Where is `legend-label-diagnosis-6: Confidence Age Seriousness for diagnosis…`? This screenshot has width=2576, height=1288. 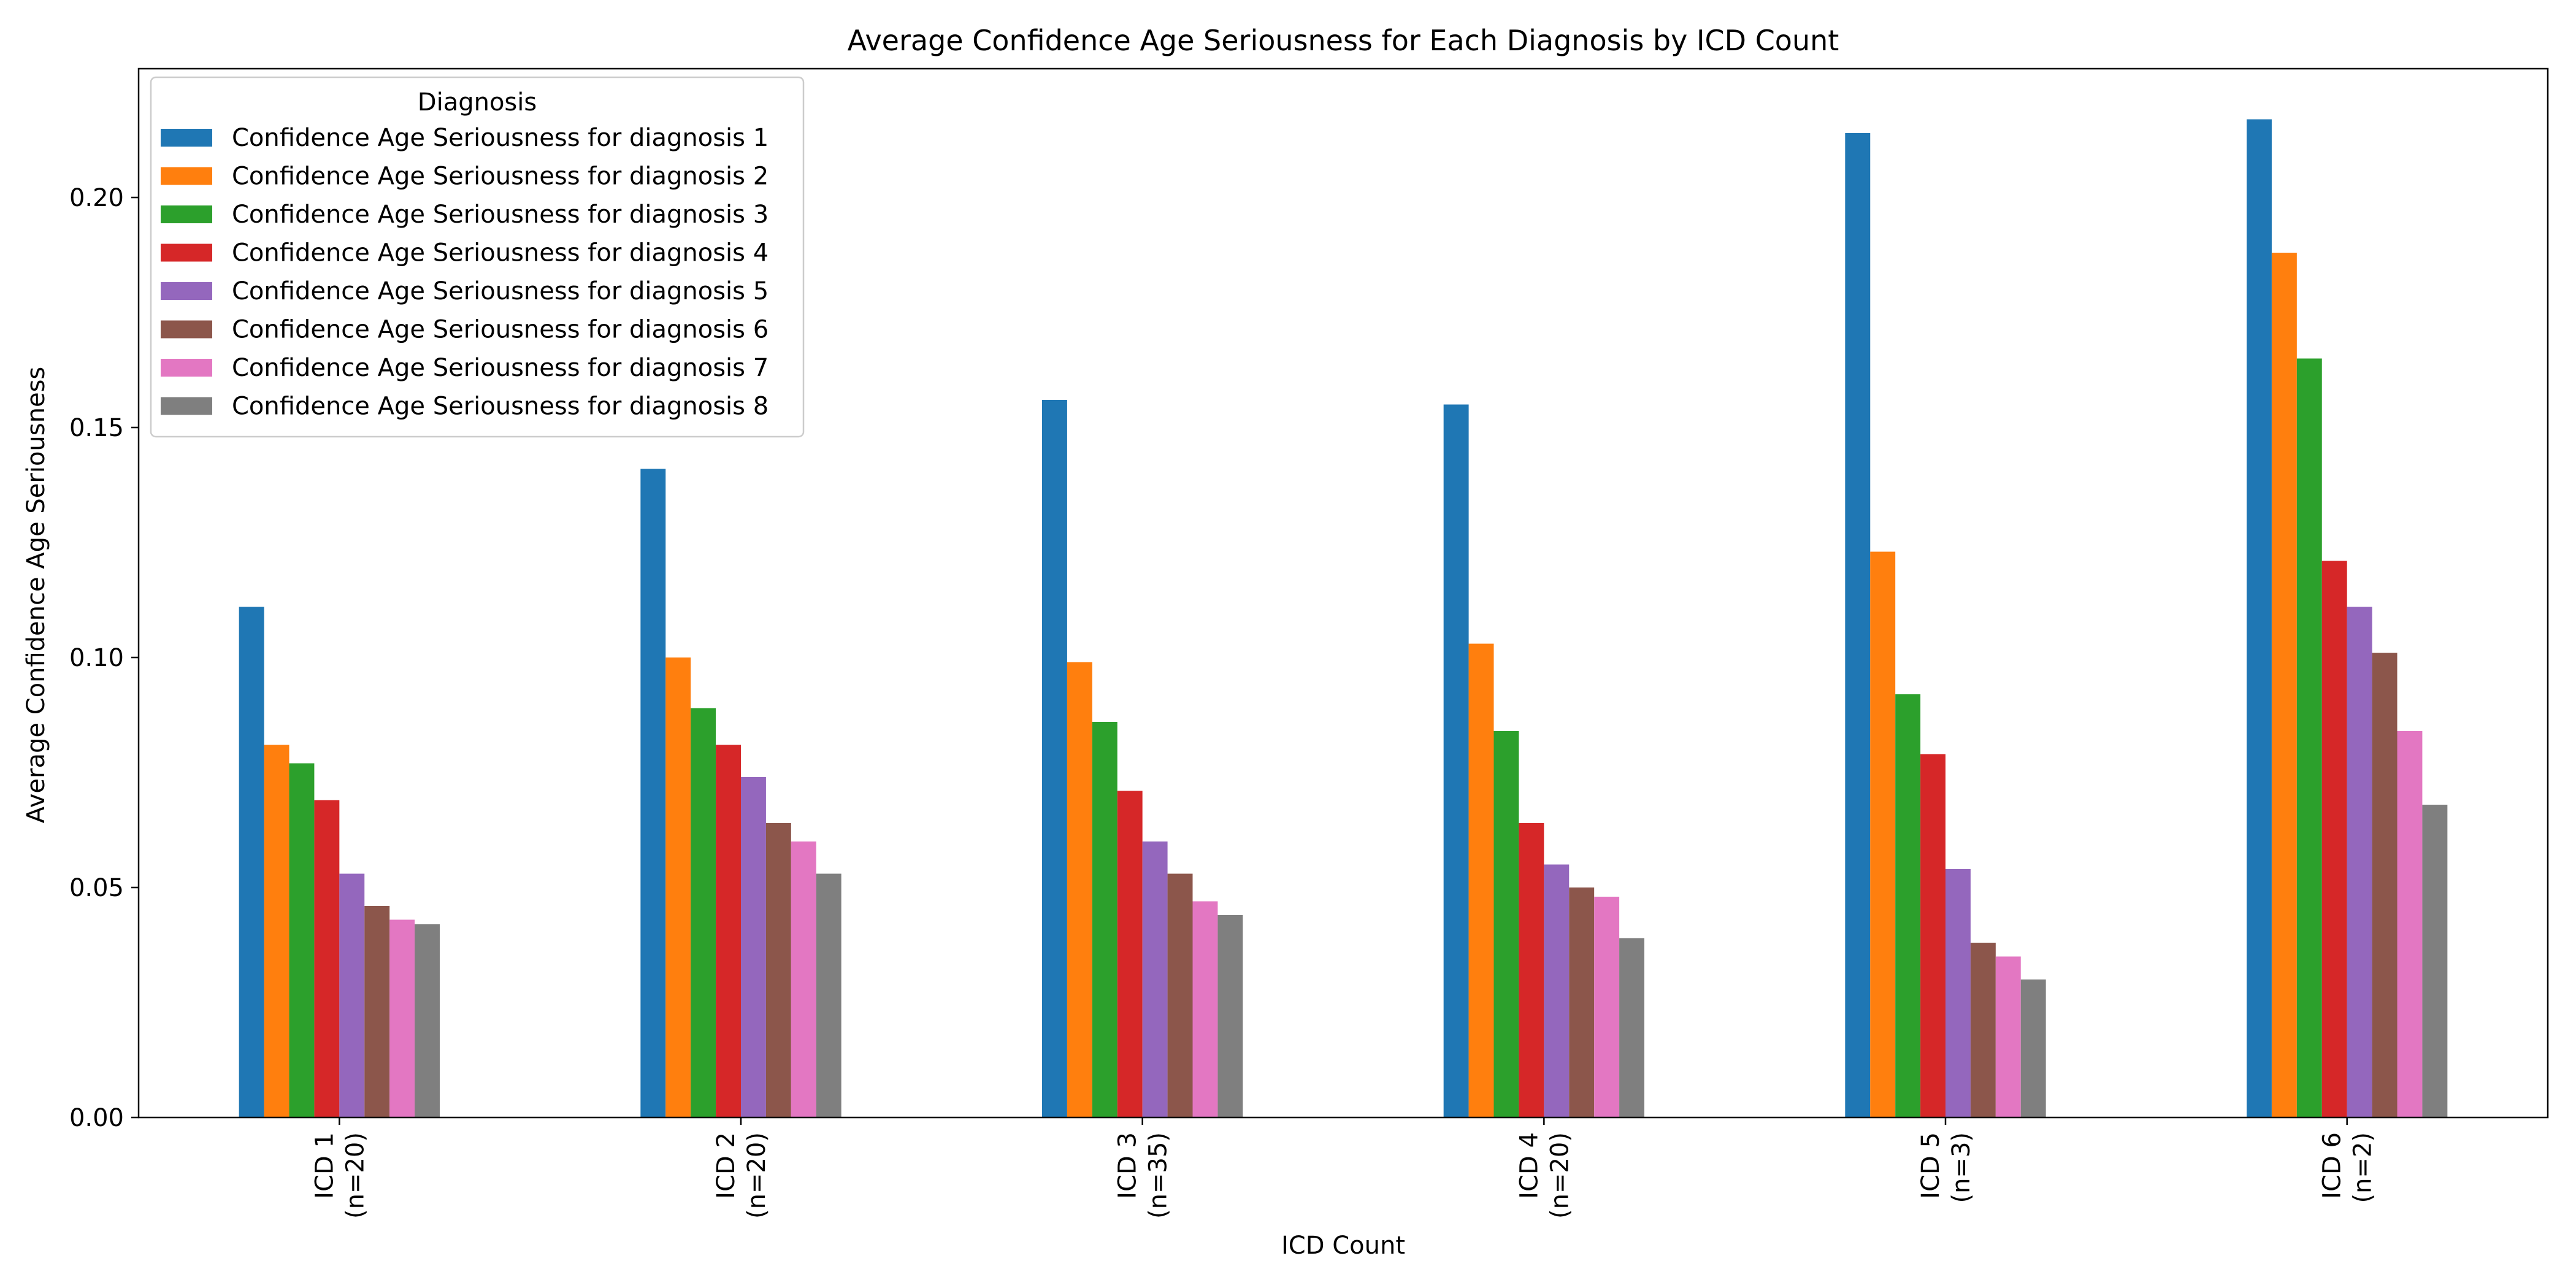
legend-label-diagnosis-6: Confidence Age Seriousness for diagnosis… is located at coordinates (500, 330).